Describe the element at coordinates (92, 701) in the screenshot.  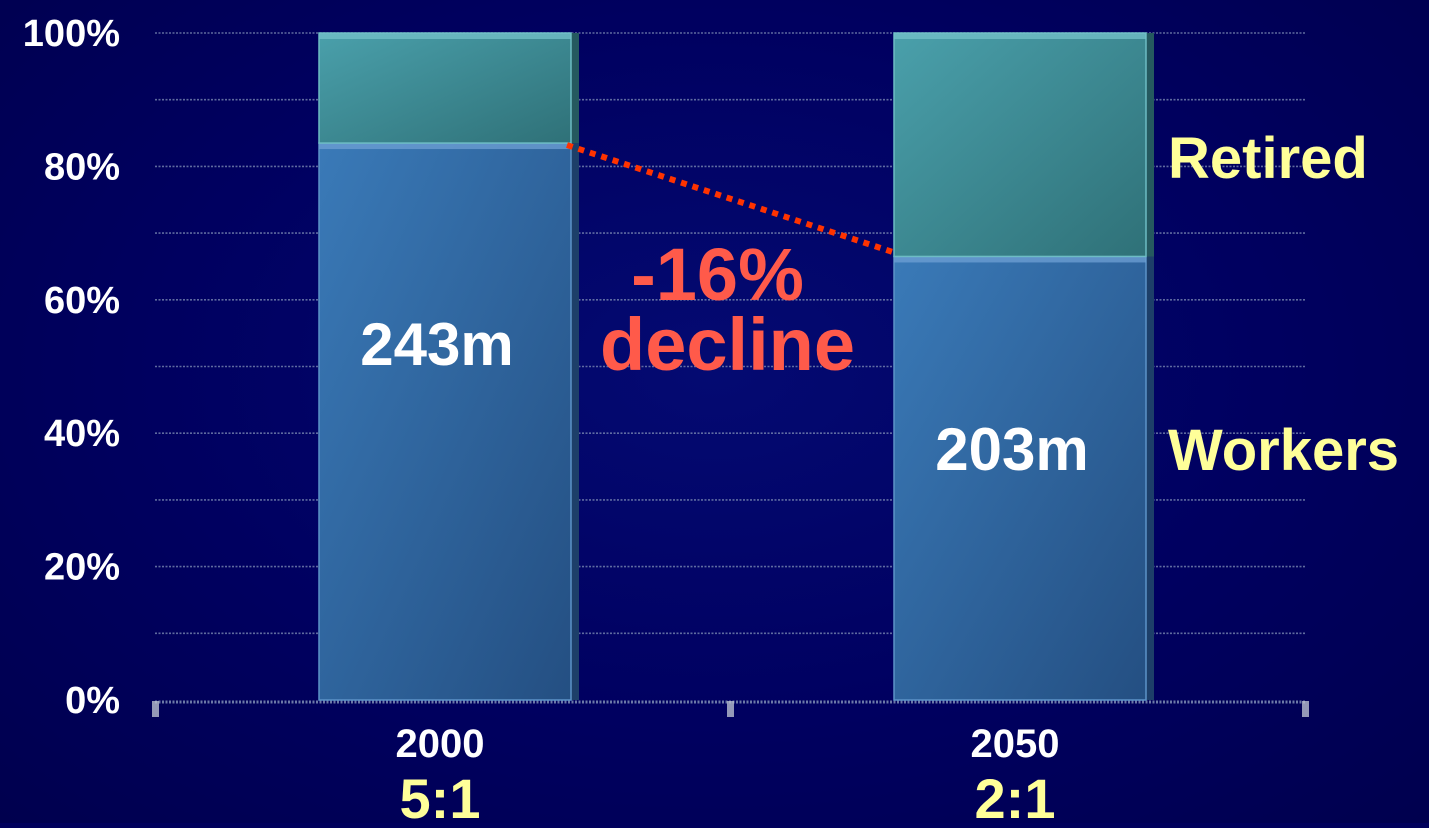
I see `y-tick-label: 0%` at that location.